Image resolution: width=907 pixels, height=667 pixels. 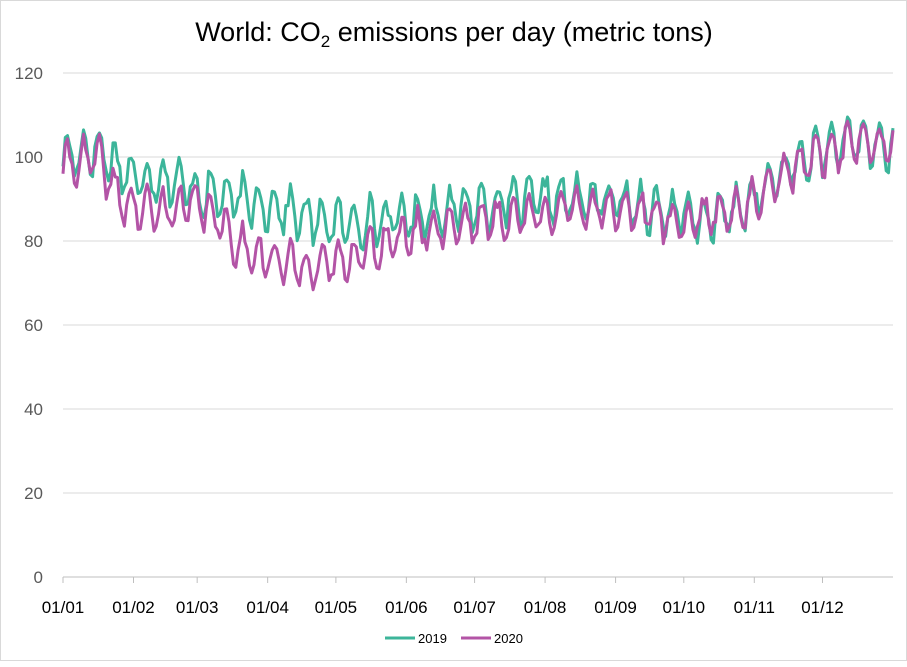 What do you see at coordinates (474, 607) in the screenshot?
I see `x-tick-label: 01/07` at bounding box center [474, 607].